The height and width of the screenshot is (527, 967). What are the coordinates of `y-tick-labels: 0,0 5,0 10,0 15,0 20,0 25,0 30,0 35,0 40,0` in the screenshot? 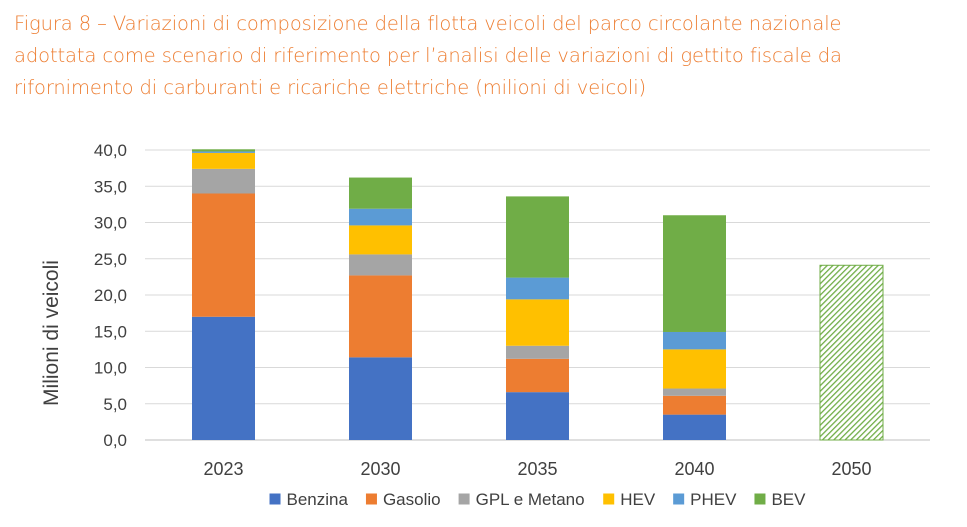 It's located at (110, 295).